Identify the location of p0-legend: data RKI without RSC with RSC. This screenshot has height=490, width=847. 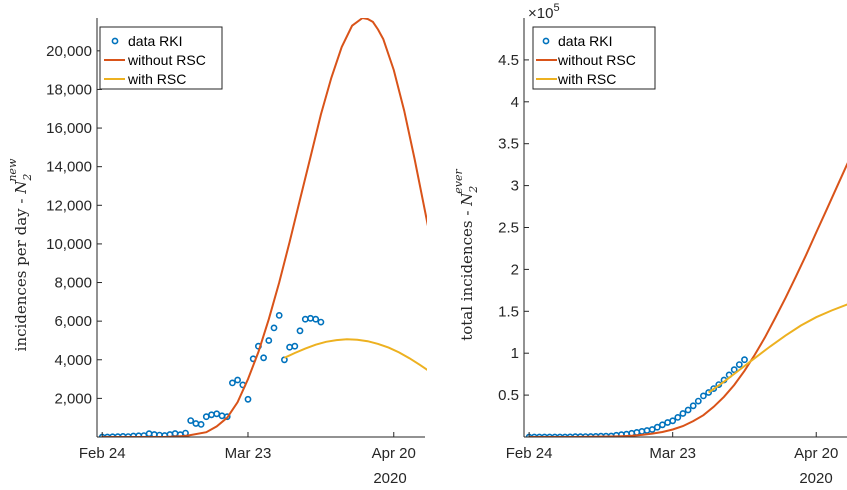
(161, 58).